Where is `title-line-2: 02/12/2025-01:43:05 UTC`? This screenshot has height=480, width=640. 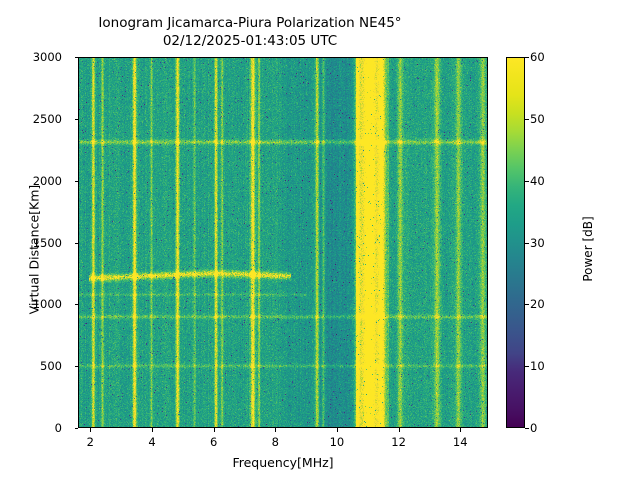 title-line-2: 02/12/2025-01:43:05 UTC is located at coordinates (250, 41).